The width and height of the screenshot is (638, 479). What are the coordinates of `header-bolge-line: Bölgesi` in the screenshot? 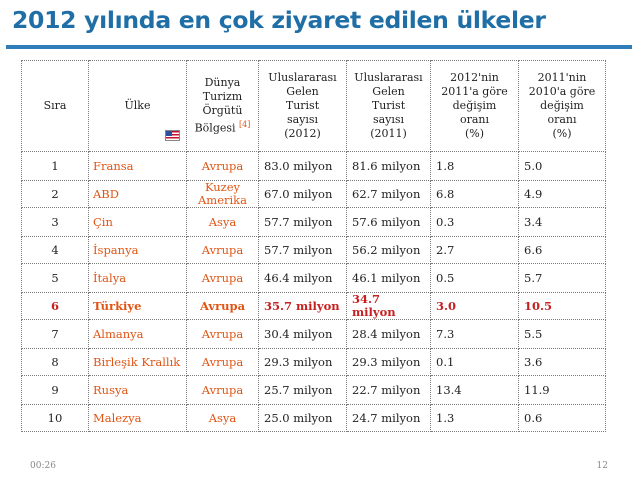 It's located at (215, 128).